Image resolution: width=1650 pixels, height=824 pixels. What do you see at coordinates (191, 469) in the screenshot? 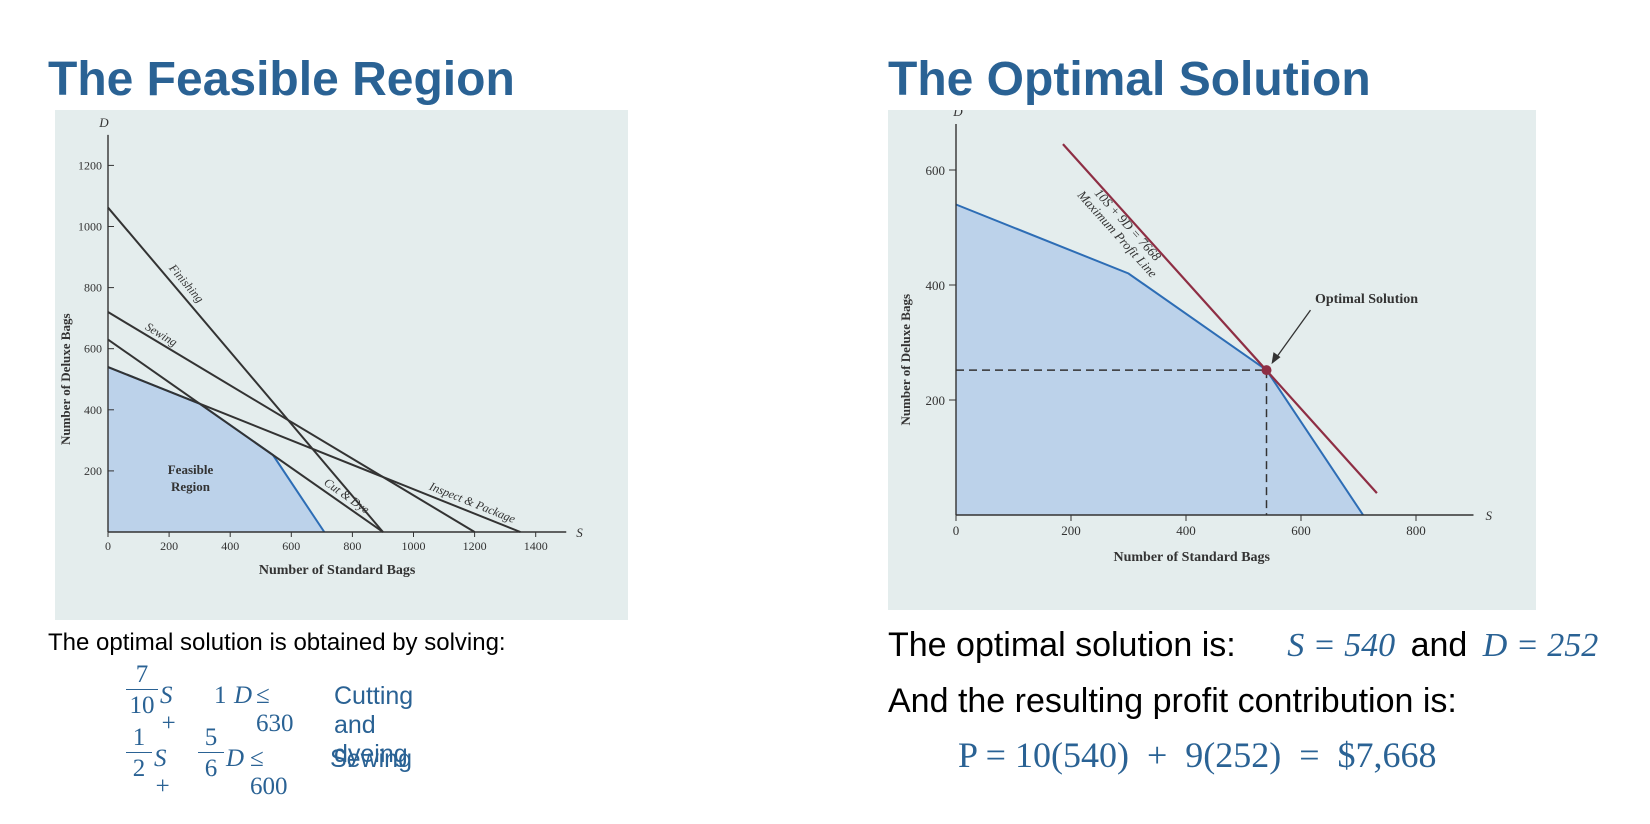
I see `feasible-region-label: Feasible` at bounding box center [191, 469].